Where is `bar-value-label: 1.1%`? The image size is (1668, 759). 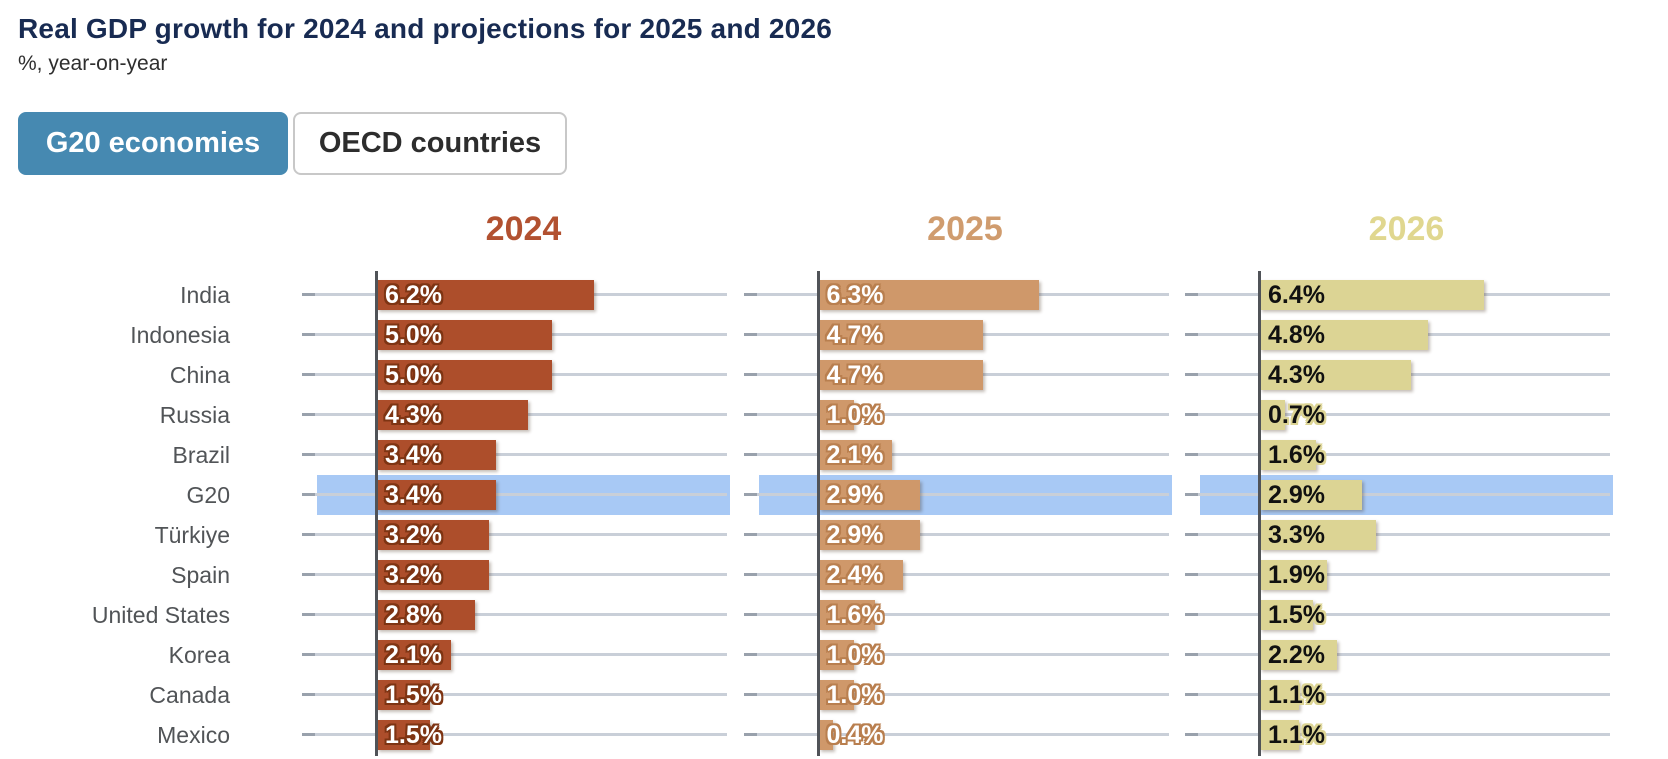
bar-value-label: 1.1% is located at coordinates (1296, 694).